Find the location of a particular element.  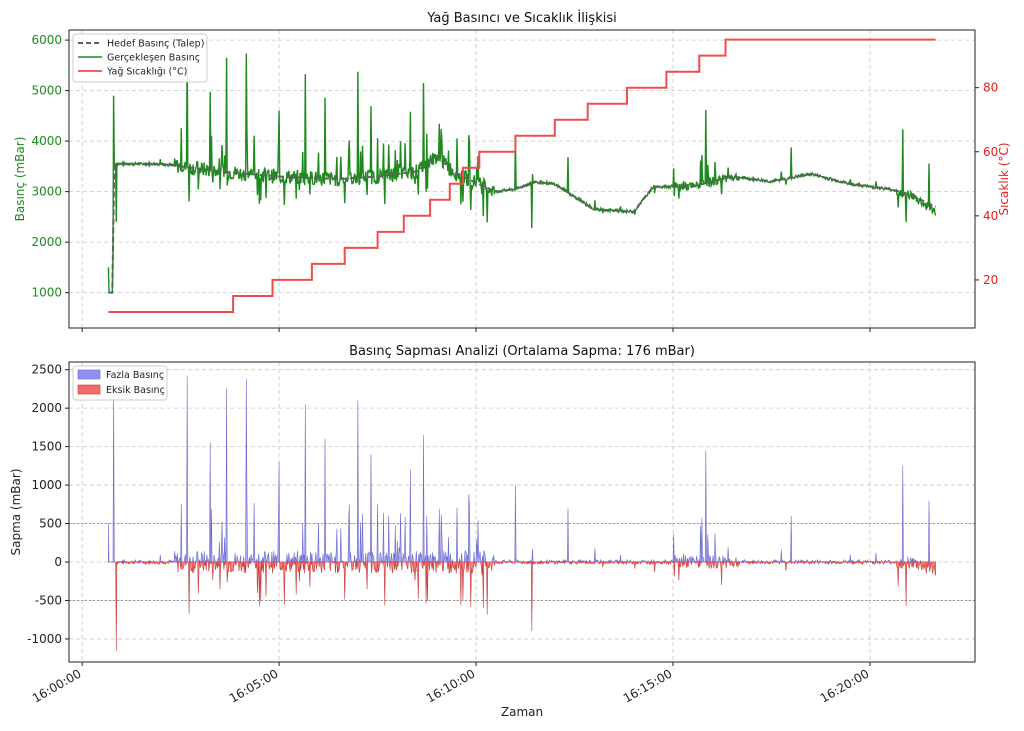

y-tick-label: 0 is located at coordinates (58, 562).